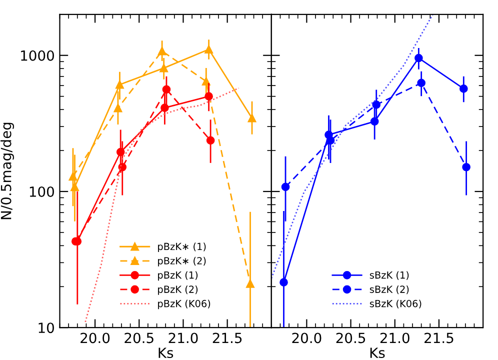  Describe the element at coordinates (389, 289) in the screenshot. I see `legend-label: sBzK (2)` at that location.